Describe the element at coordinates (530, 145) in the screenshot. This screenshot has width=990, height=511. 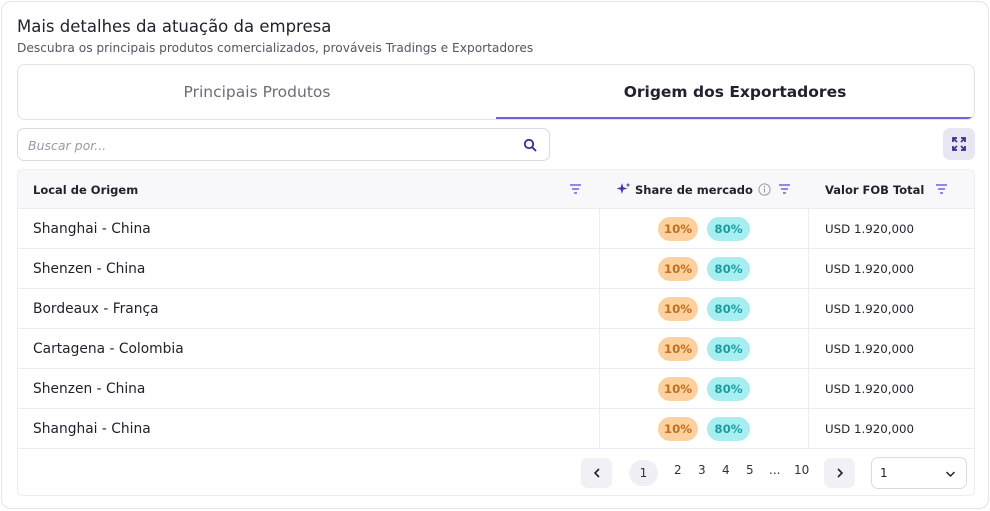
I see `search-icon` at that location.